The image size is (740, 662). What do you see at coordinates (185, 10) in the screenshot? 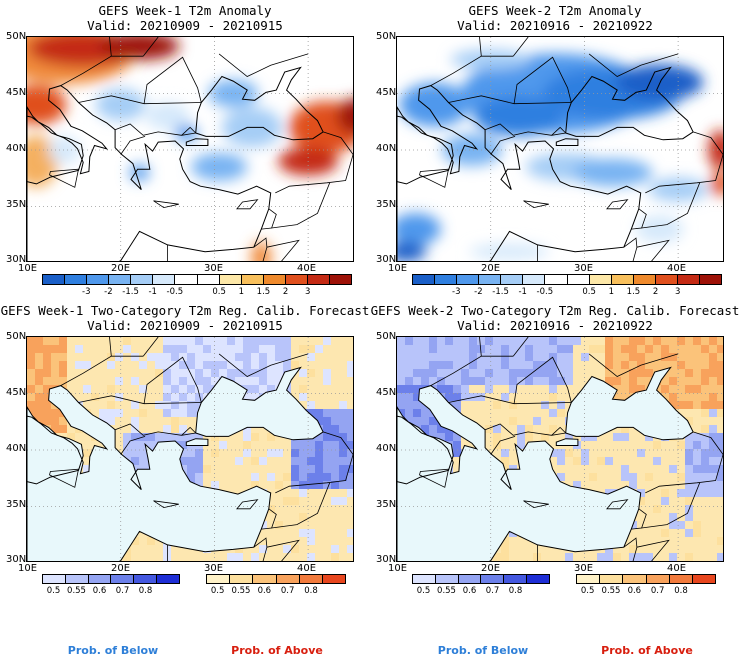
I see `panel-title: GEFS Week-1 T2m Anomaly` at bounding box center [185, 10].